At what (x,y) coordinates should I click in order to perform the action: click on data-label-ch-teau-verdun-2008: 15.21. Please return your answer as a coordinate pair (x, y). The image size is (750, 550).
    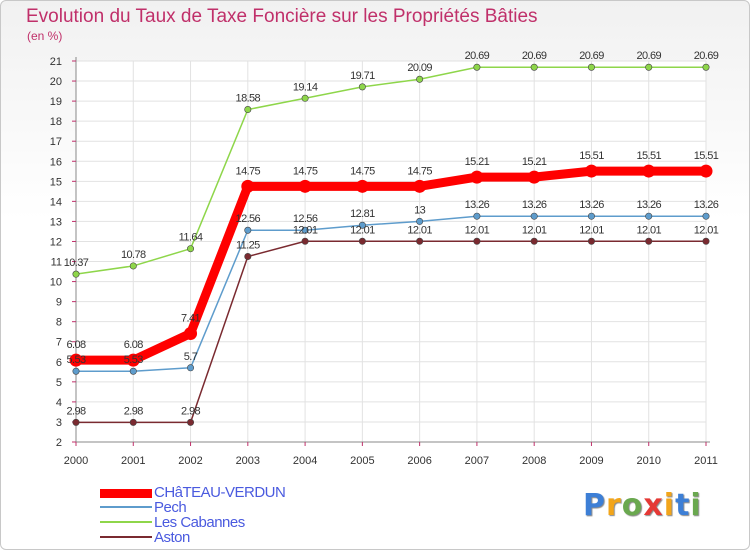
    Looking at the image, I should click on (534, 162).